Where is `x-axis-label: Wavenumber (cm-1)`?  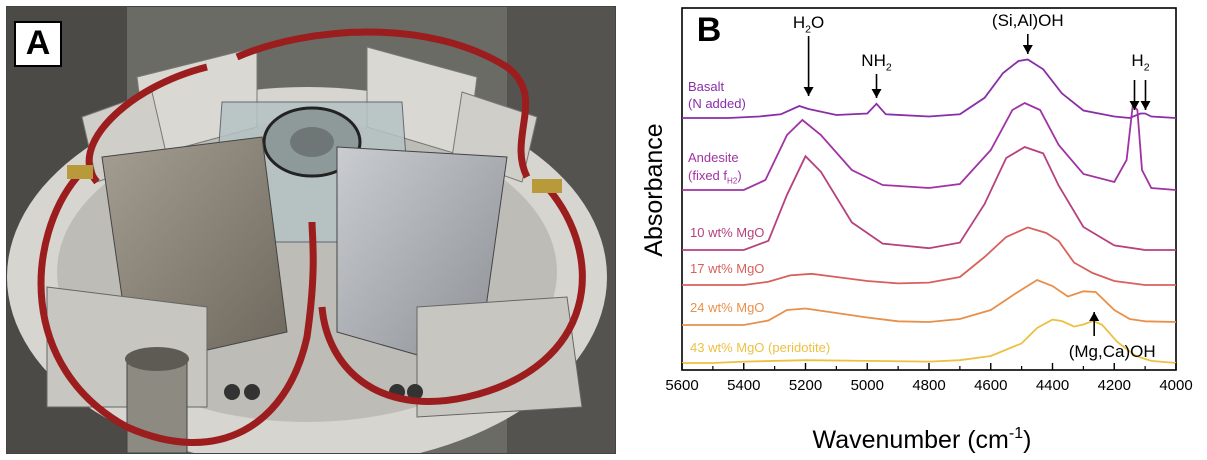
x-axis-label: Wavenumber (cm-1) is located at coordinates (922, 439).